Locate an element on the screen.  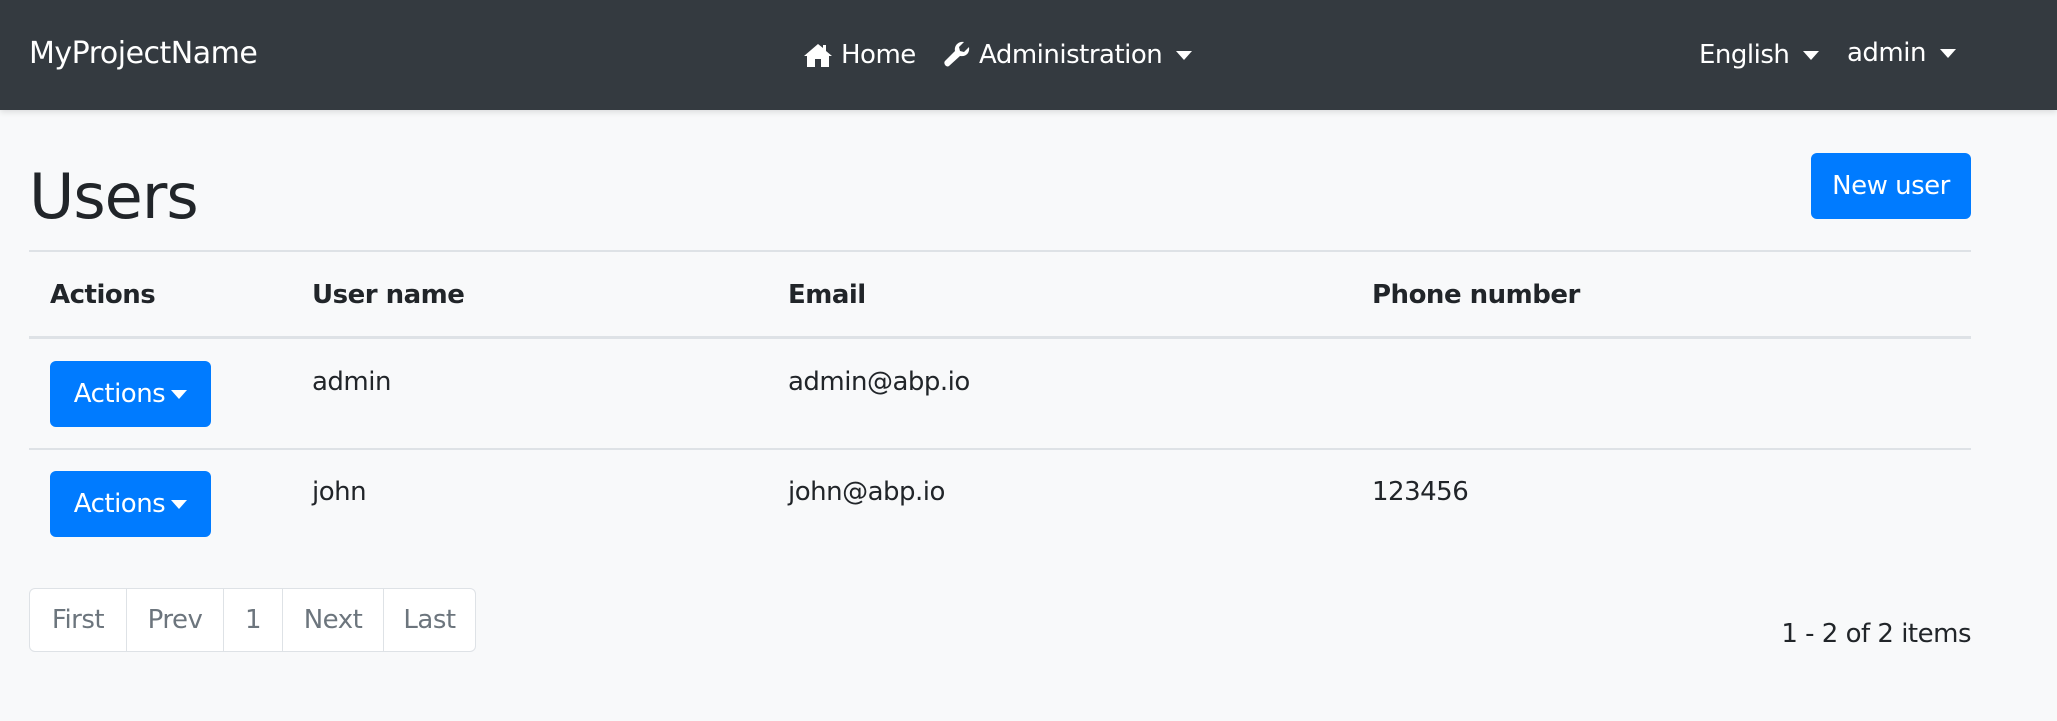
divider is located at coordinates (1000, 251).